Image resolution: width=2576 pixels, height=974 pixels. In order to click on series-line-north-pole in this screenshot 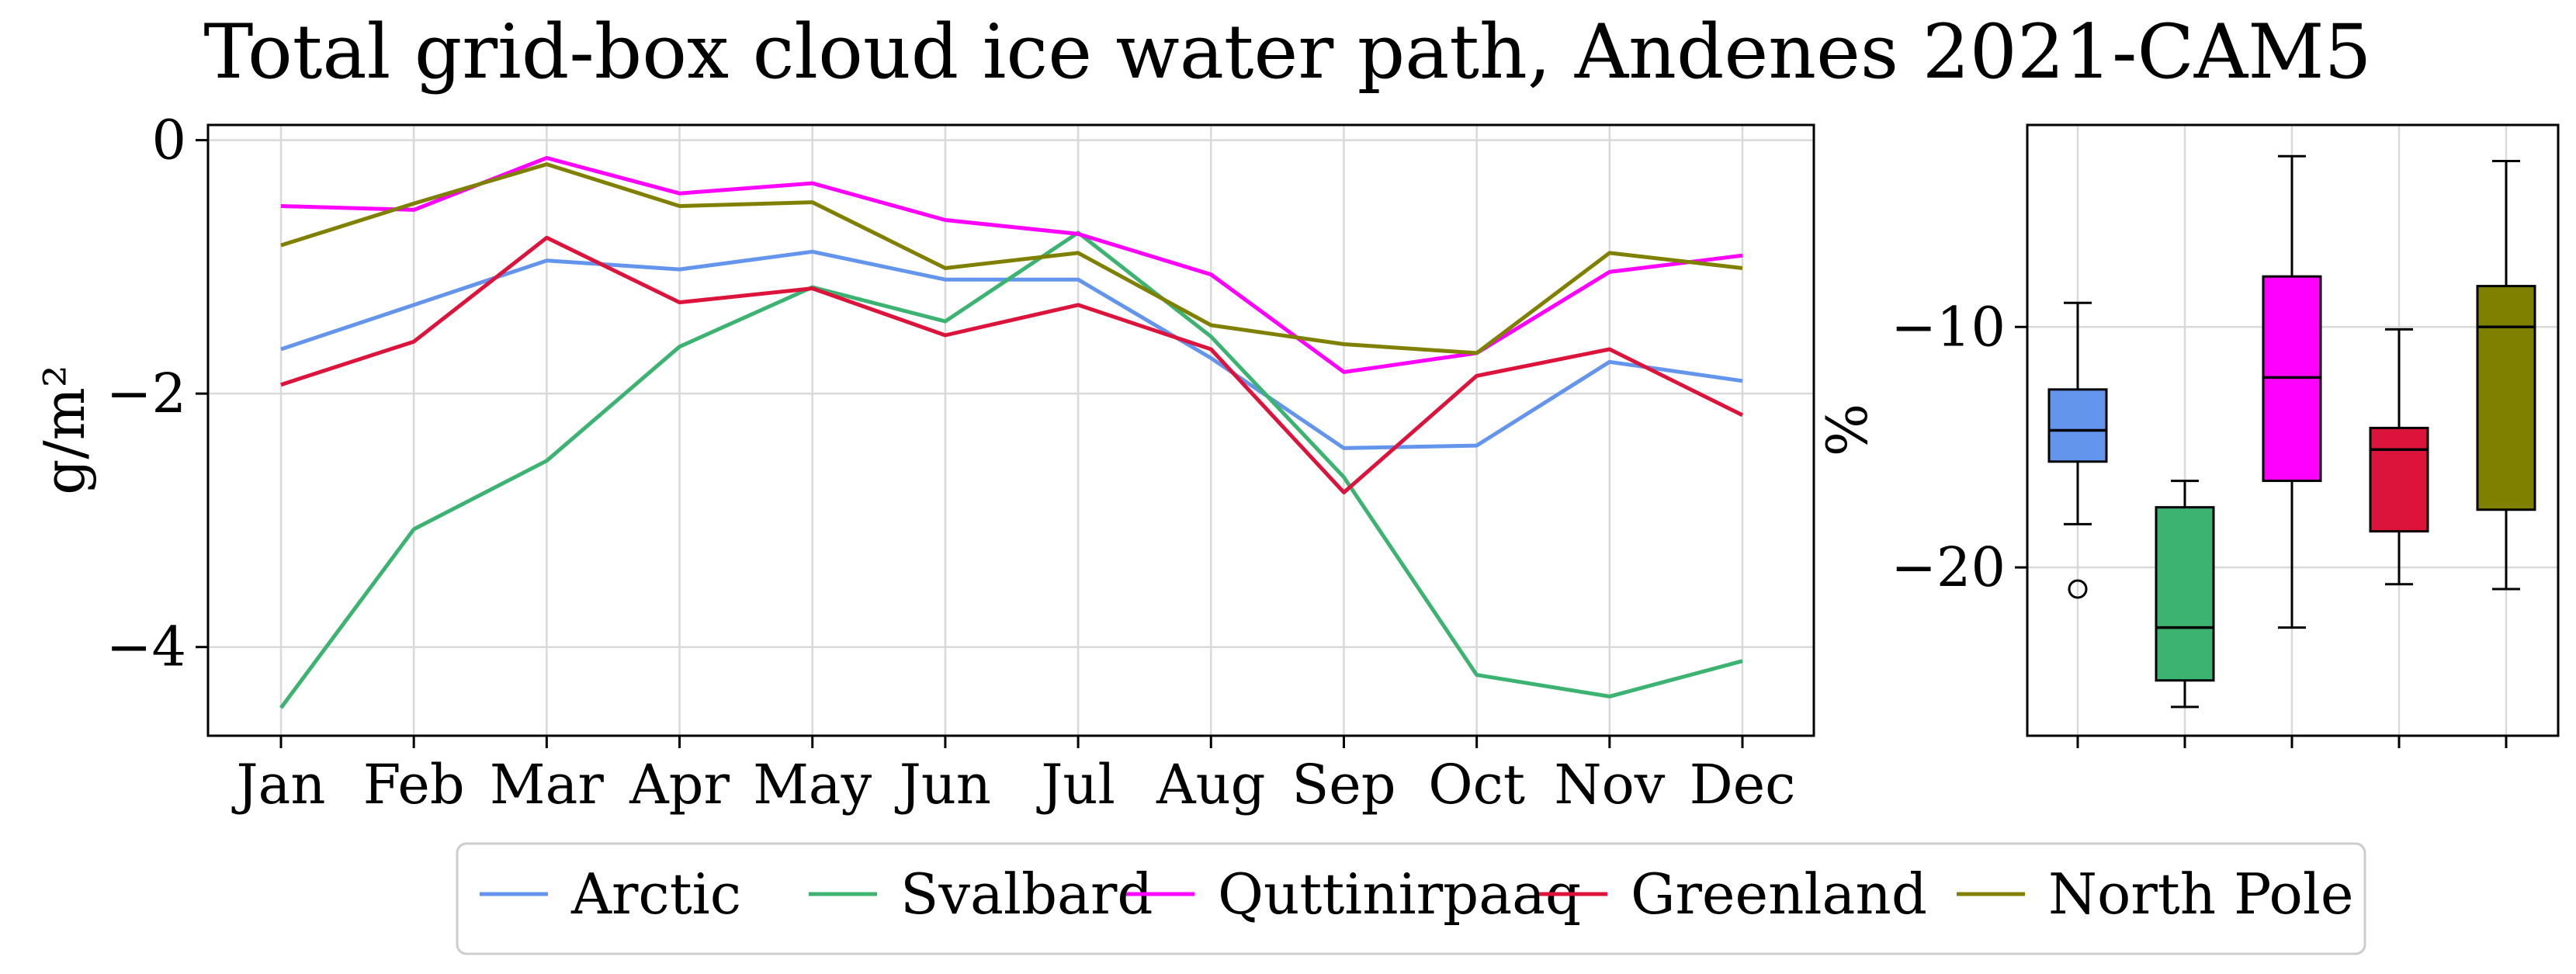, I will do `click(1011, 258)`.